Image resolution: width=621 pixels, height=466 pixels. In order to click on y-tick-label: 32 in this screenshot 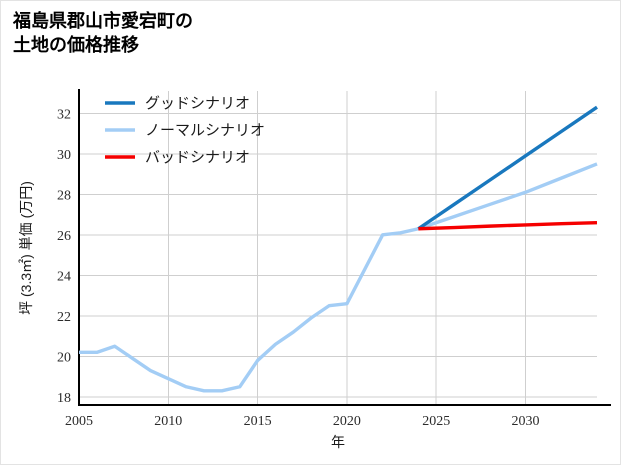, I will do `click(64, 114)`.